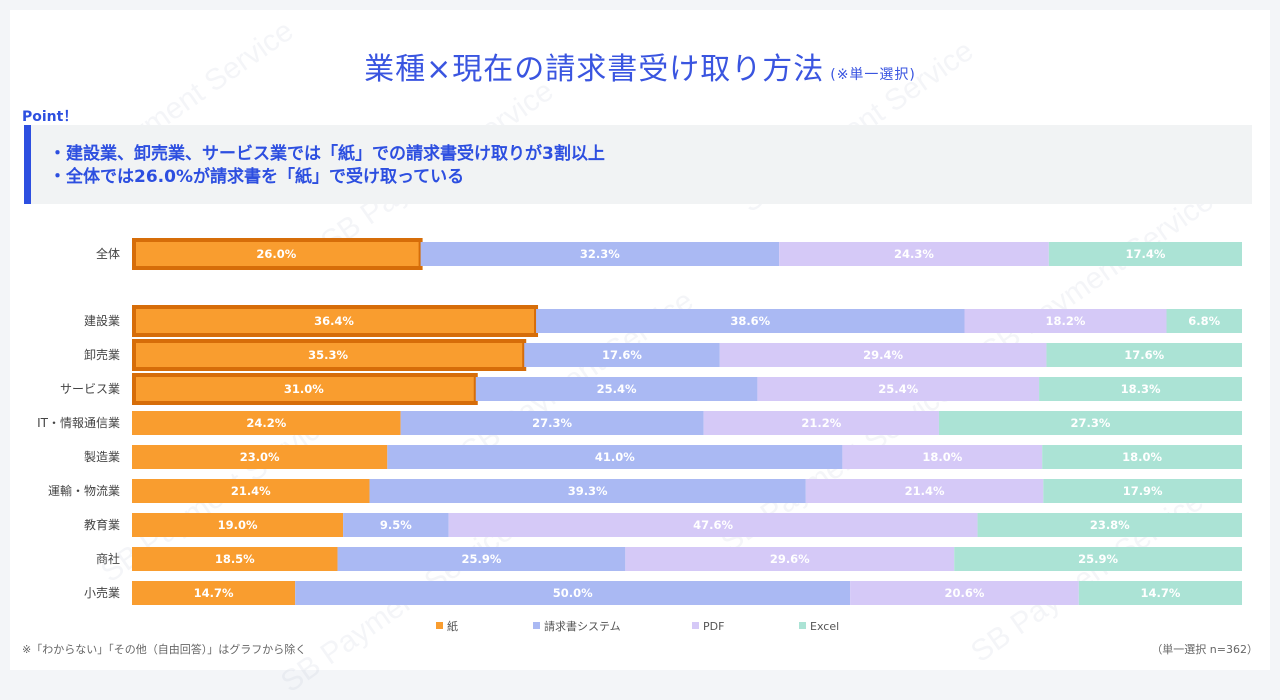 This screenshot has height=700, width=1280. I want to click on data-label: 17.9%, so click(1143, 491).